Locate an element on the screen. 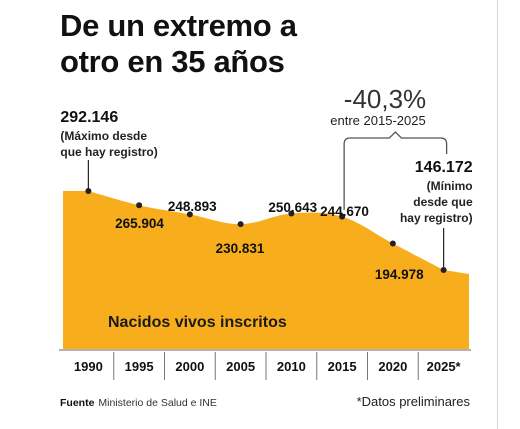 The image size is (520, 429). x-tick-label: 1990 is located at coordinates (88, 366).